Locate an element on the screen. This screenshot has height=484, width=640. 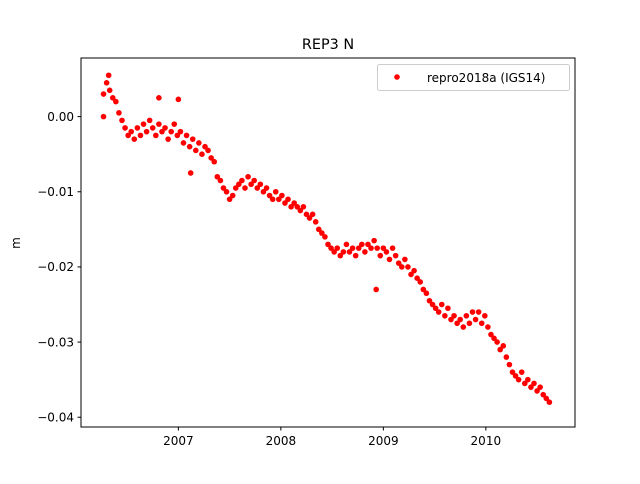
y-axis-label: m is located at coordinates (16, 243).